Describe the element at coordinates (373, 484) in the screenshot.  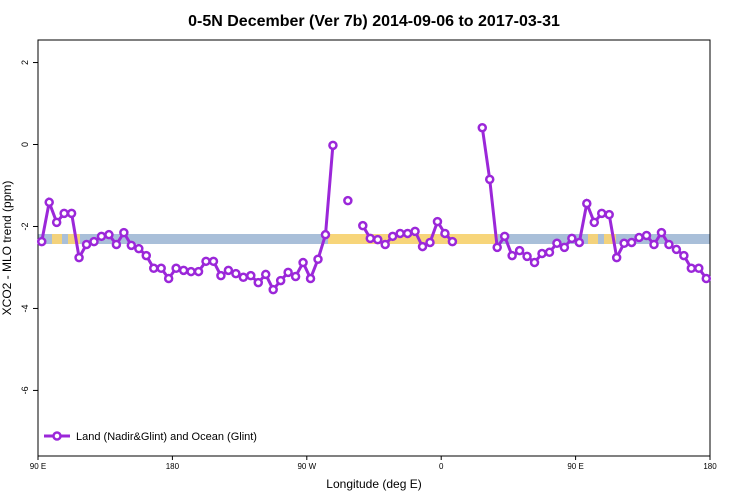
I see `x-axis-label: Longitude (deg E)` at that location.